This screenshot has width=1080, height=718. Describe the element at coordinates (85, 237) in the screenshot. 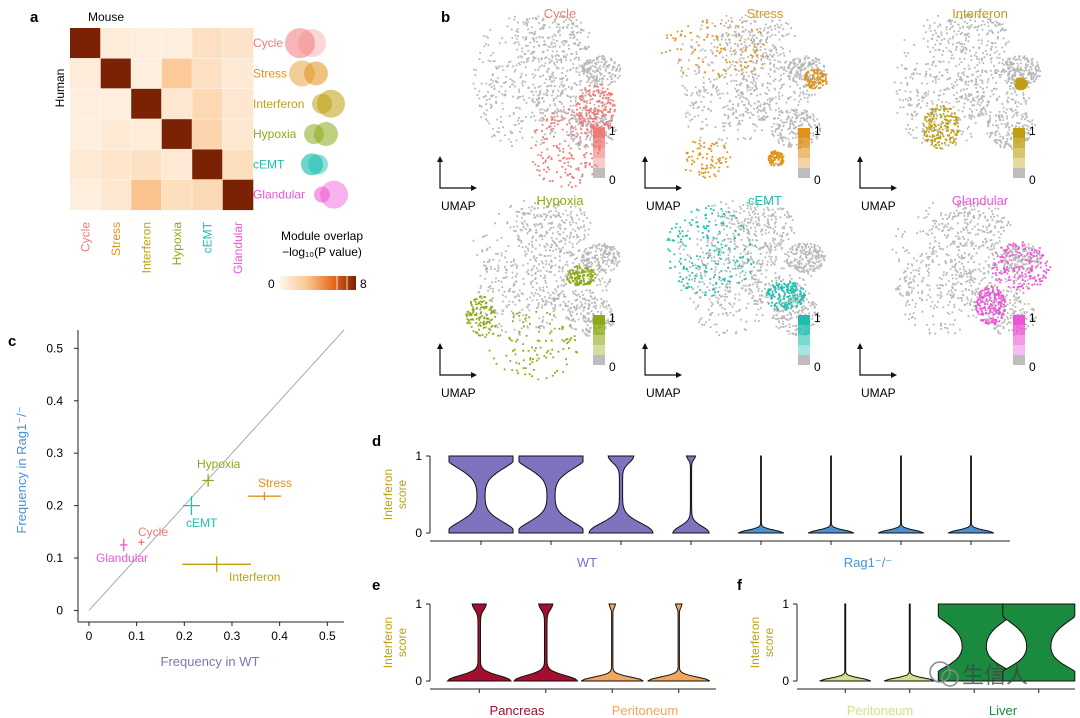

I see `col-label-cycle: Cycle` at that location.